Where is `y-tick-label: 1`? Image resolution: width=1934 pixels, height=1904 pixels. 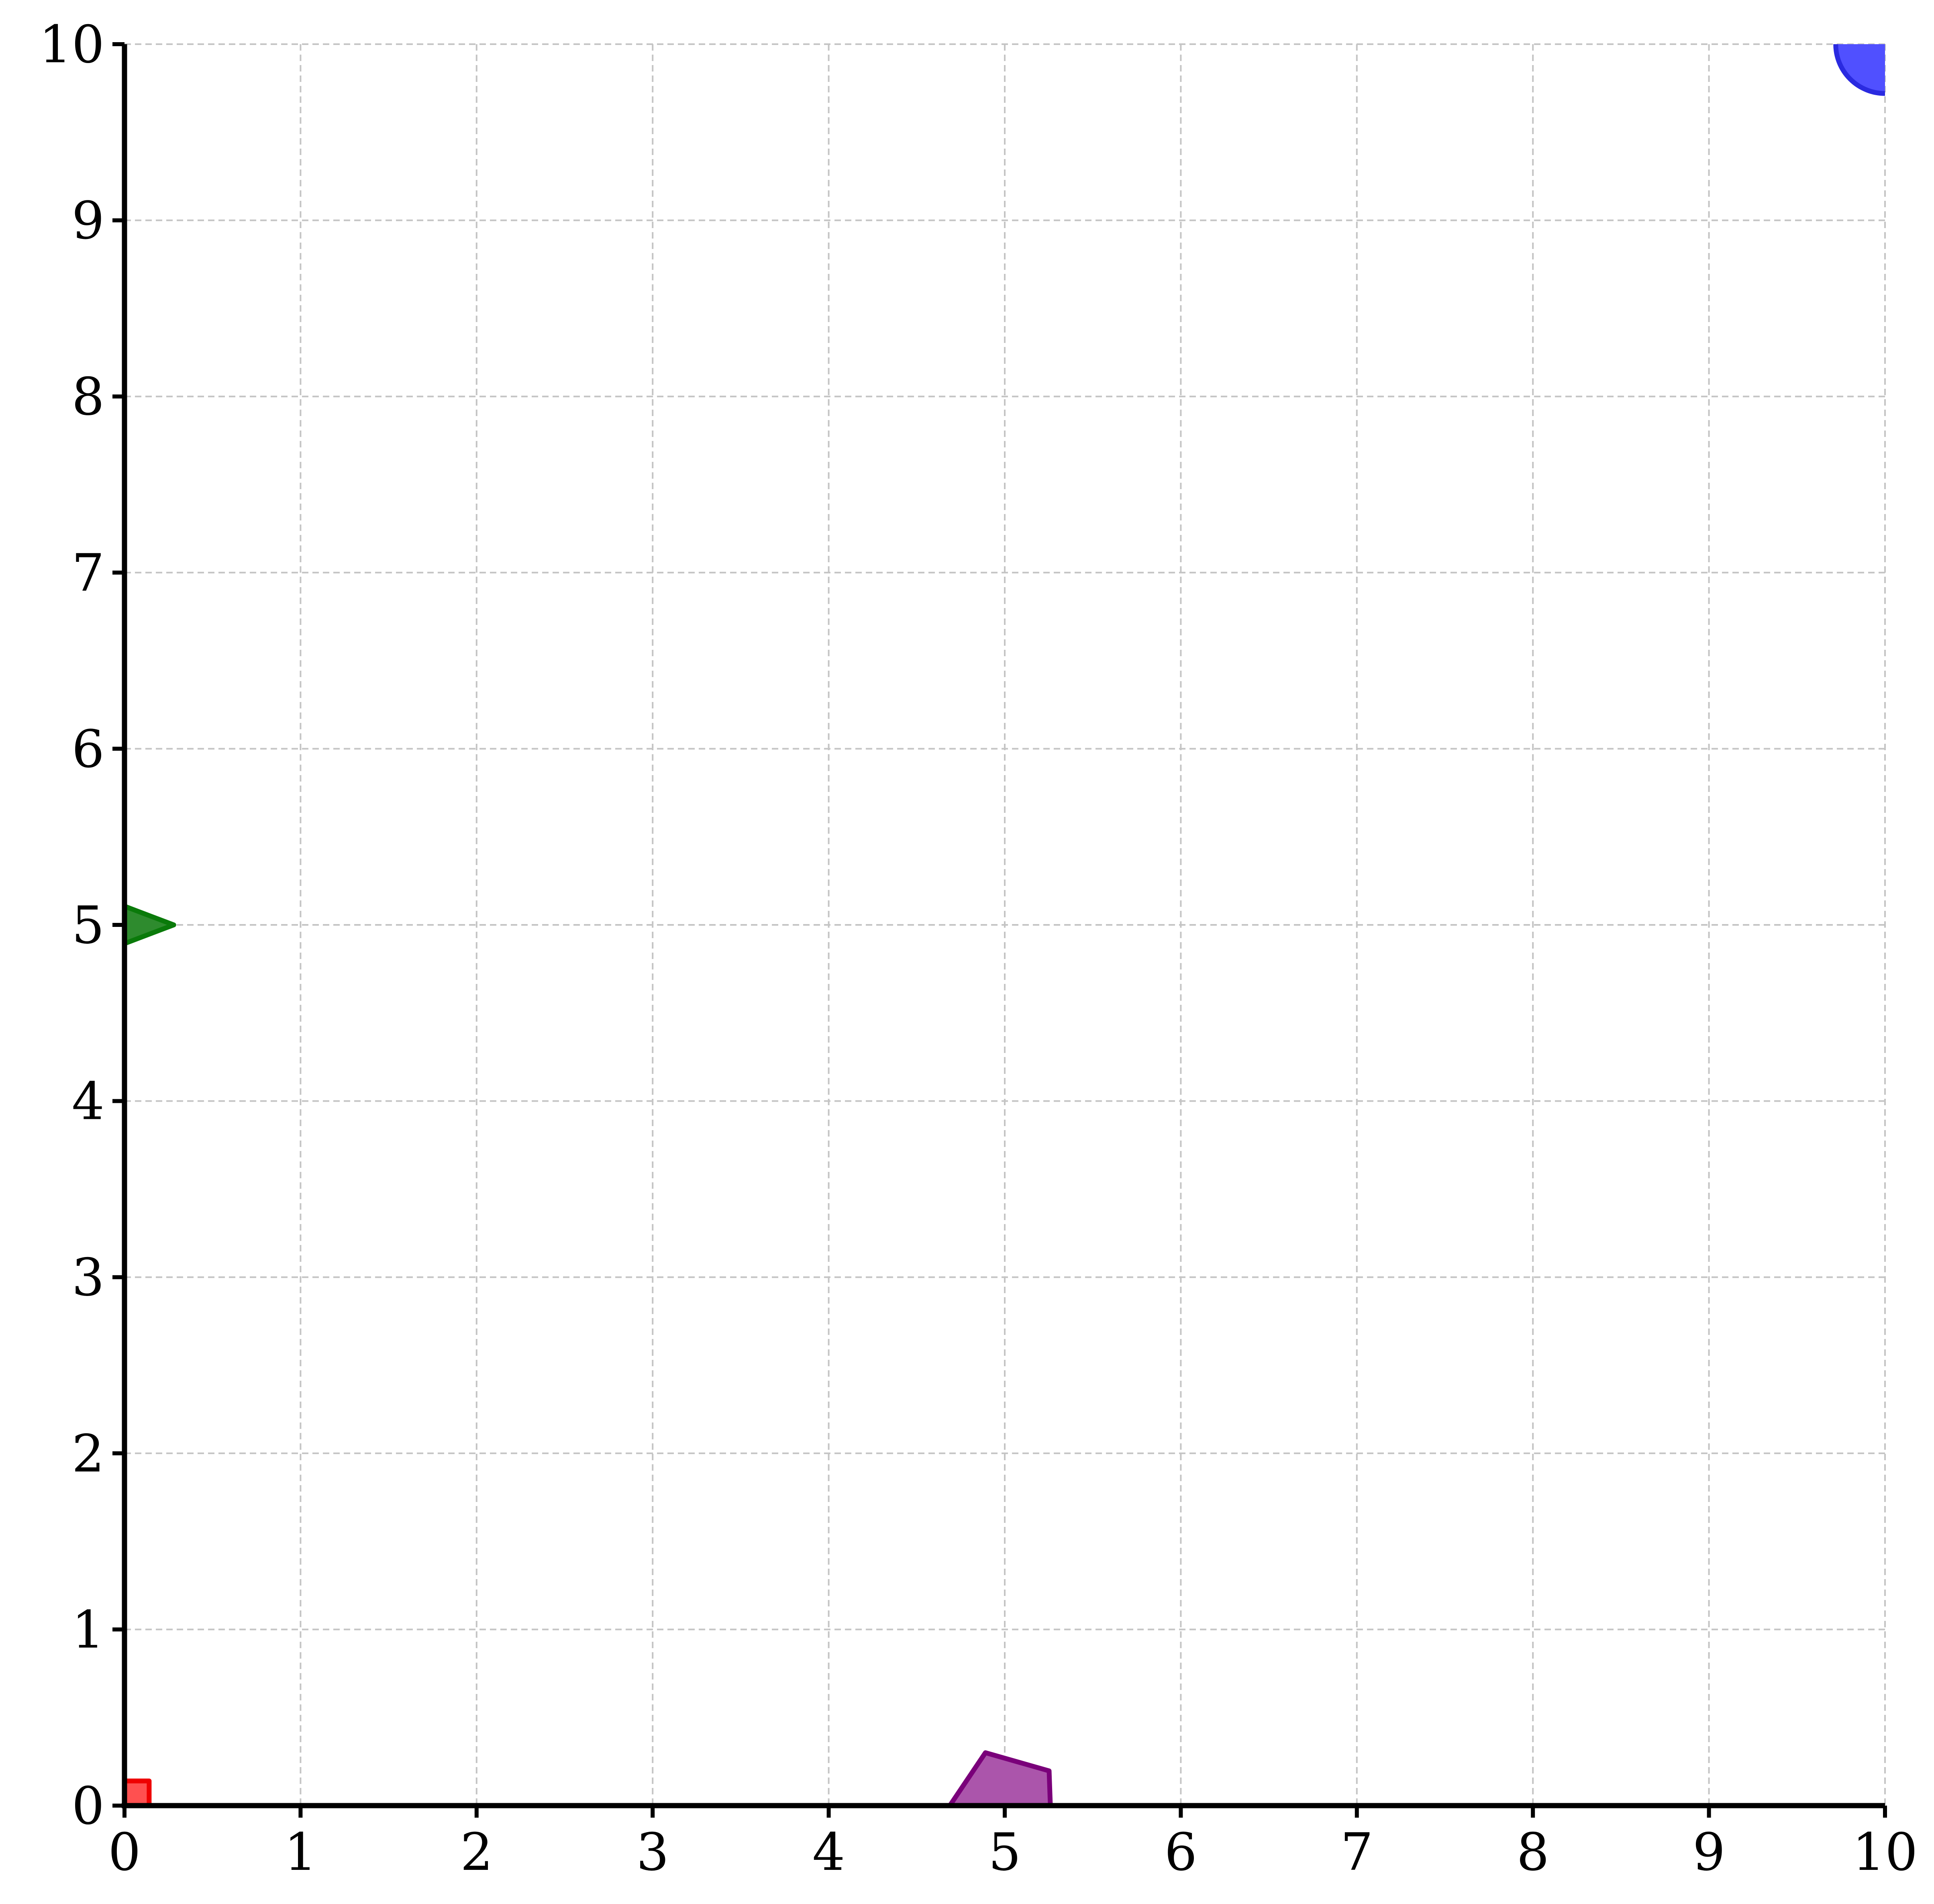 y-tick-label: 1 is located at coordinates (88, 1630).